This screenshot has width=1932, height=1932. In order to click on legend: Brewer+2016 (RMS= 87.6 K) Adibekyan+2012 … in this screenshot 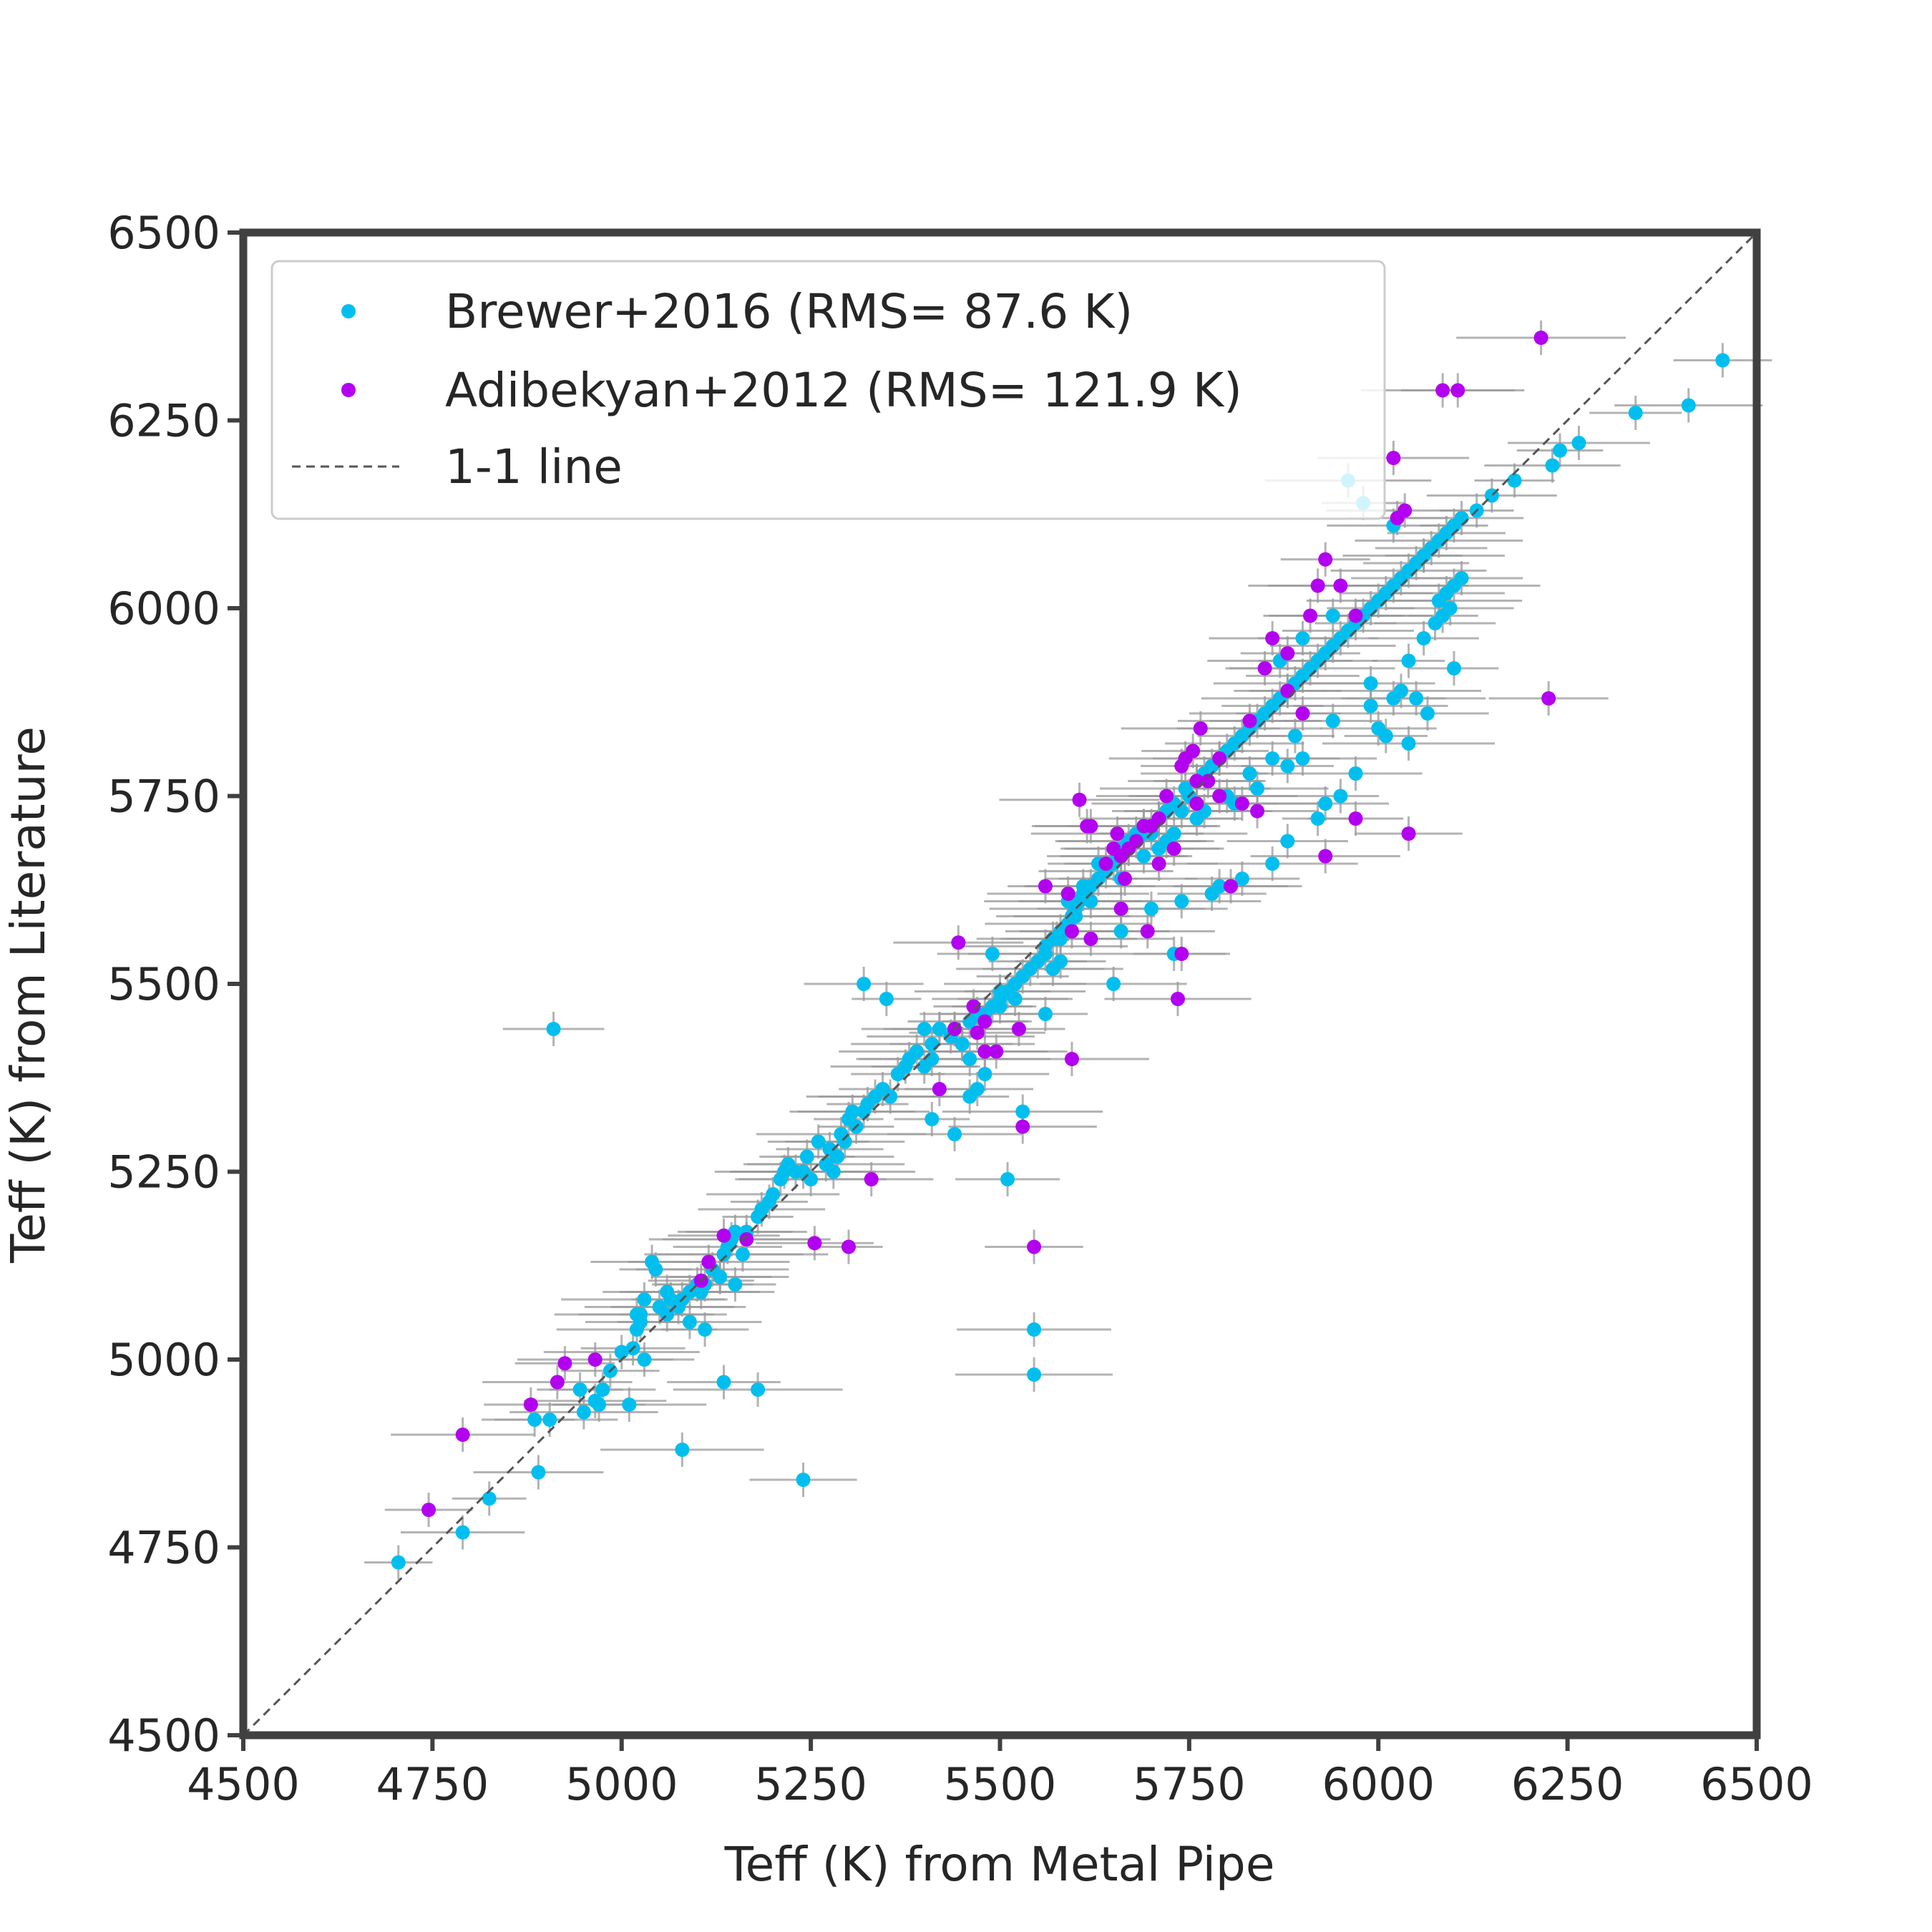, I will do `click(828, 390)`.